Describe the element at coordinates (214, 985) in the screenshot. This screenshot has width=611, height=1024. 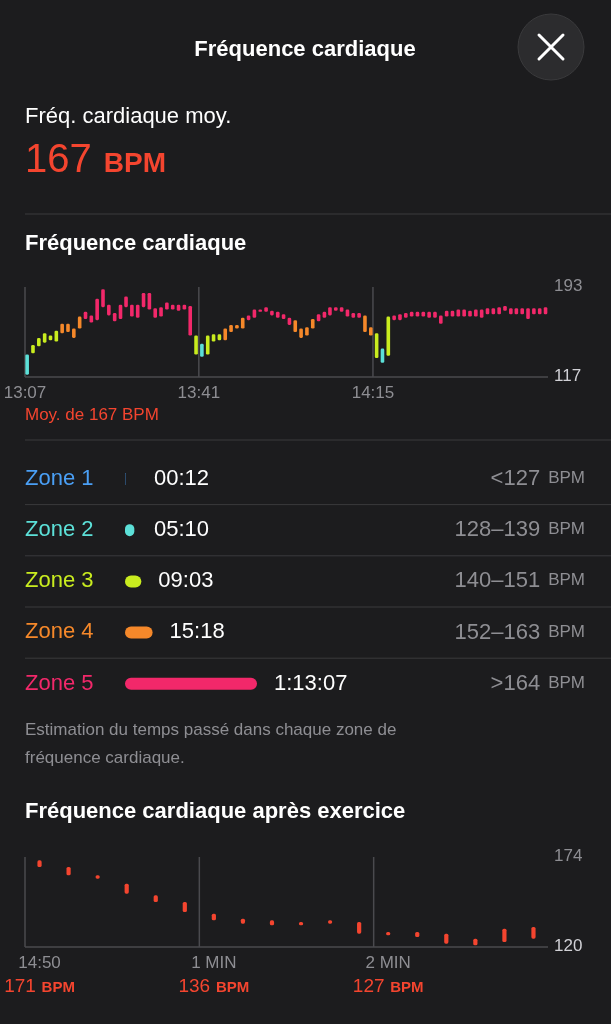
I see `text: 136 BPM` at that location.